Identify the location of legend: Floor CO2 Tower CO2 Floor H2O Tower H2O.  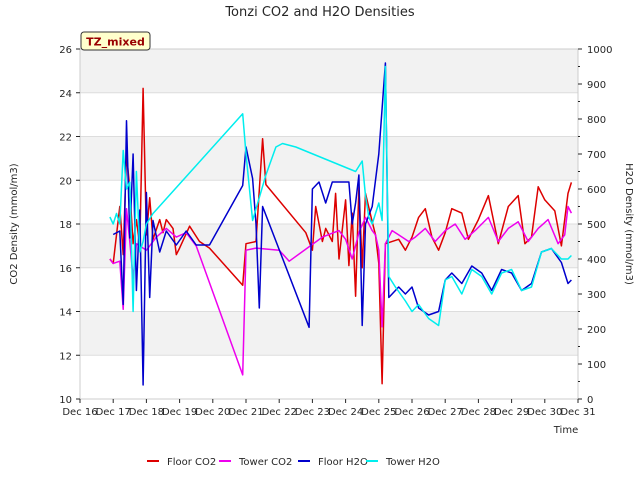
(293, 462).